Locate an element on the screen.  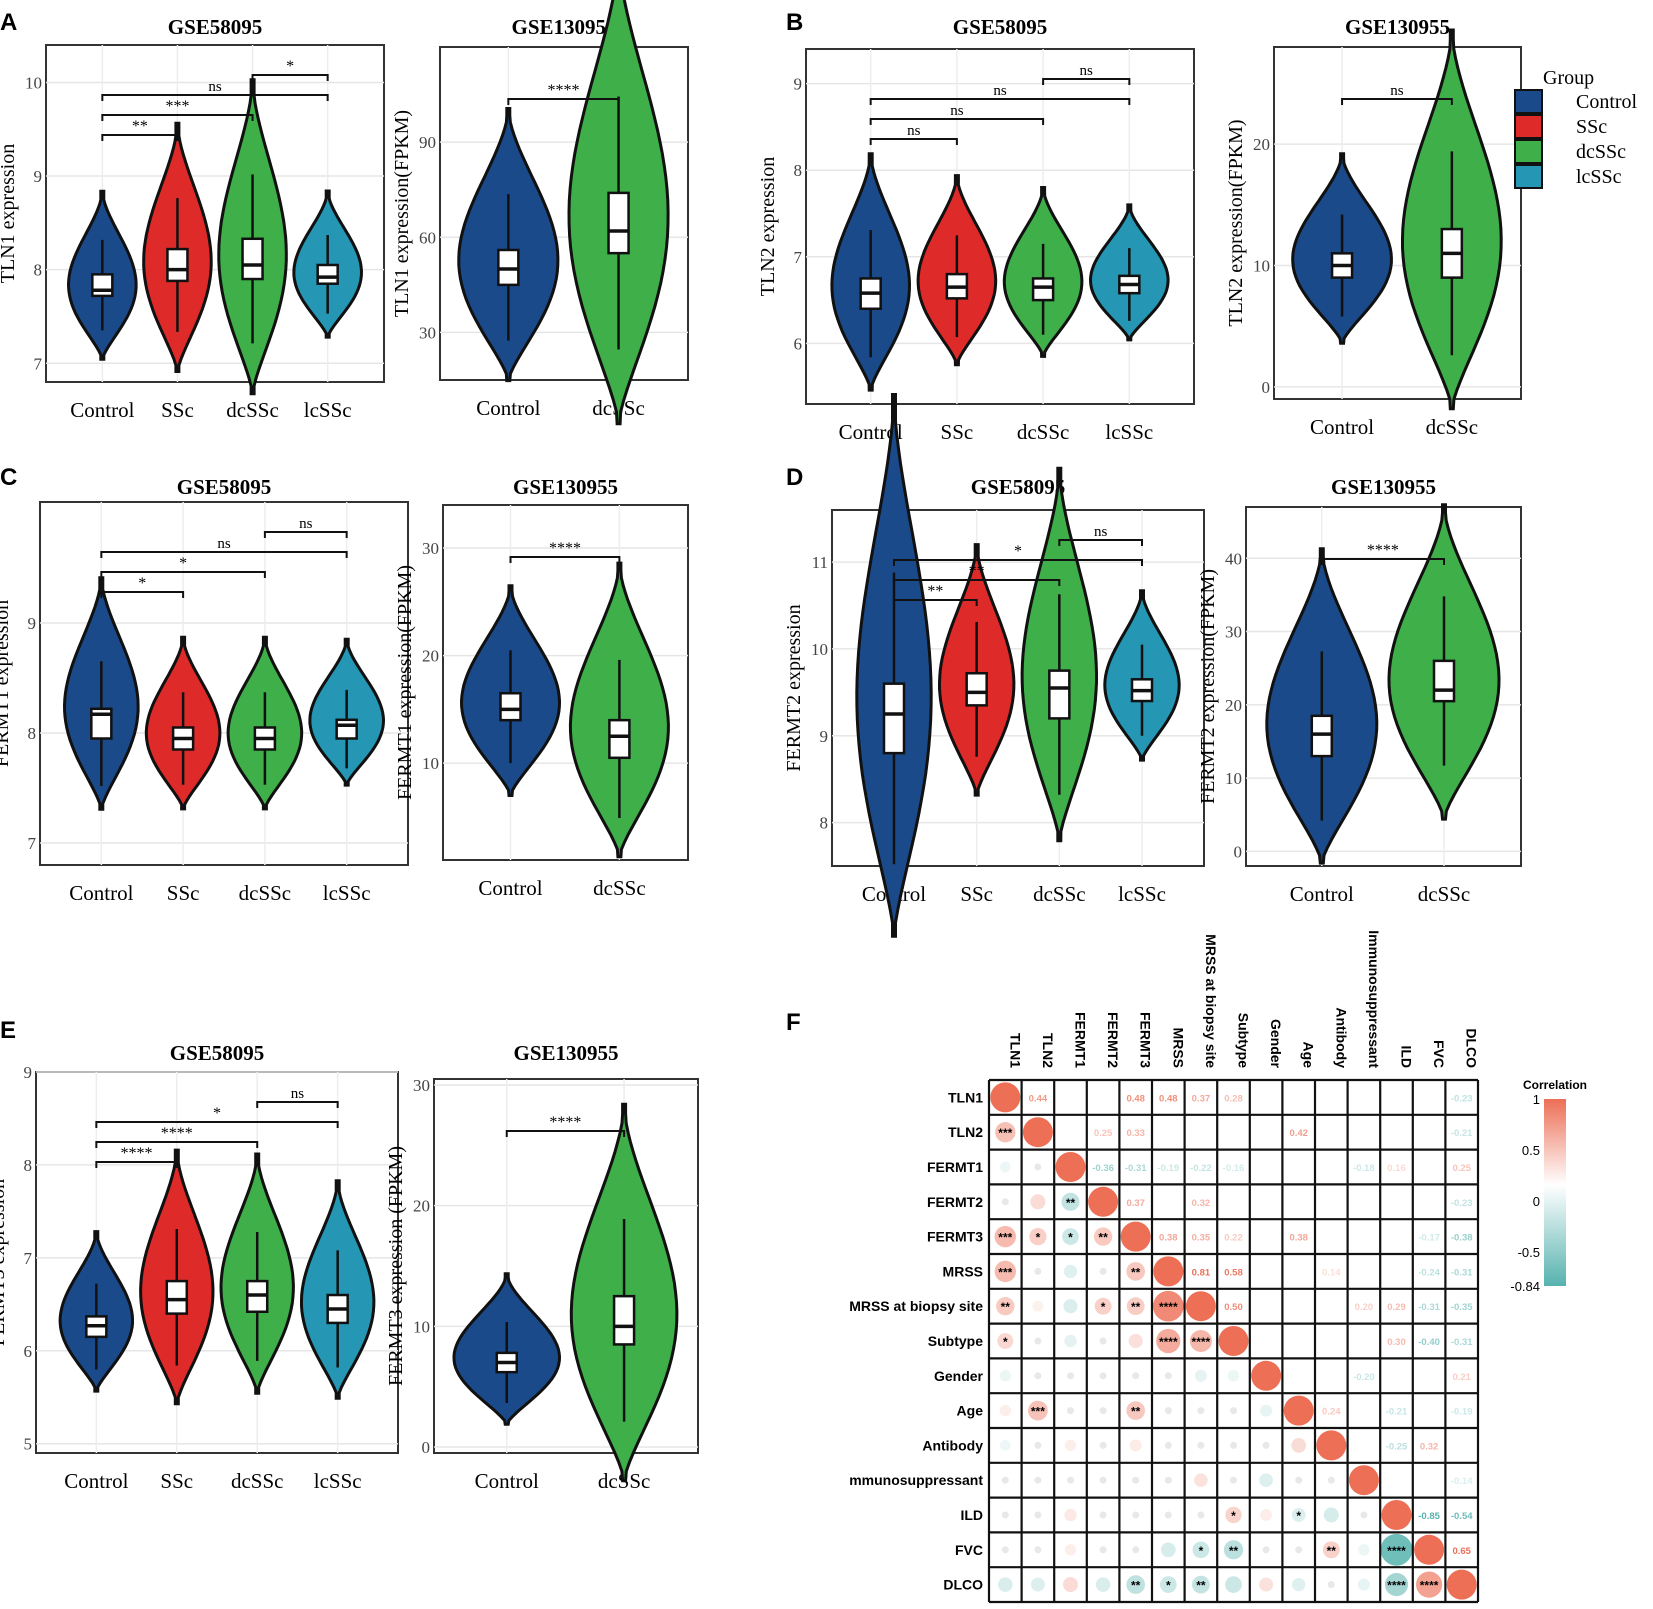
corr-value: 0.81 is located at coordinates (1201, 1272).